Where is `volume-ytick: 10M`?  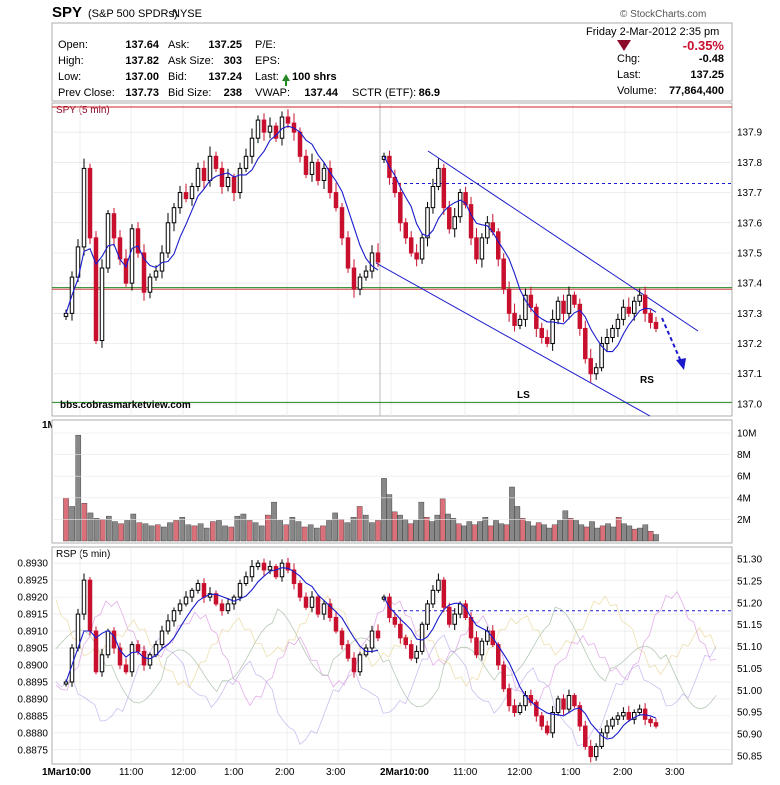 volume-ytick: 10M is located at coordinates (746, 434).